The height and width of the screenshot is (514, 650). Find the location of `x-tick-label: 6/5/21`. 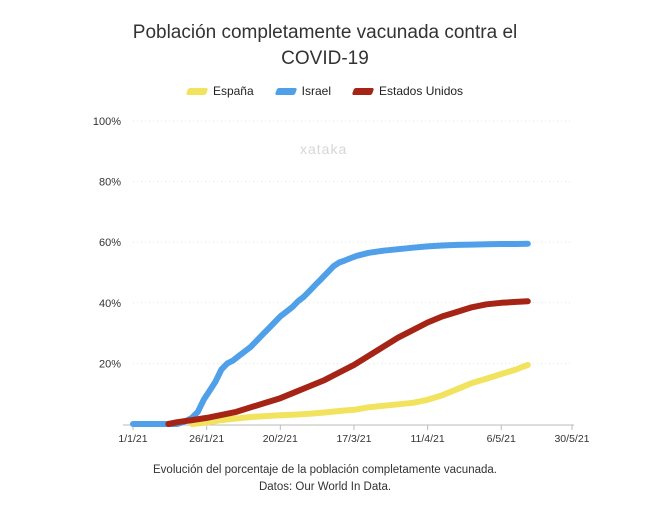

x-tick-label: 6/5/21 is located at coordinates (501, 439).